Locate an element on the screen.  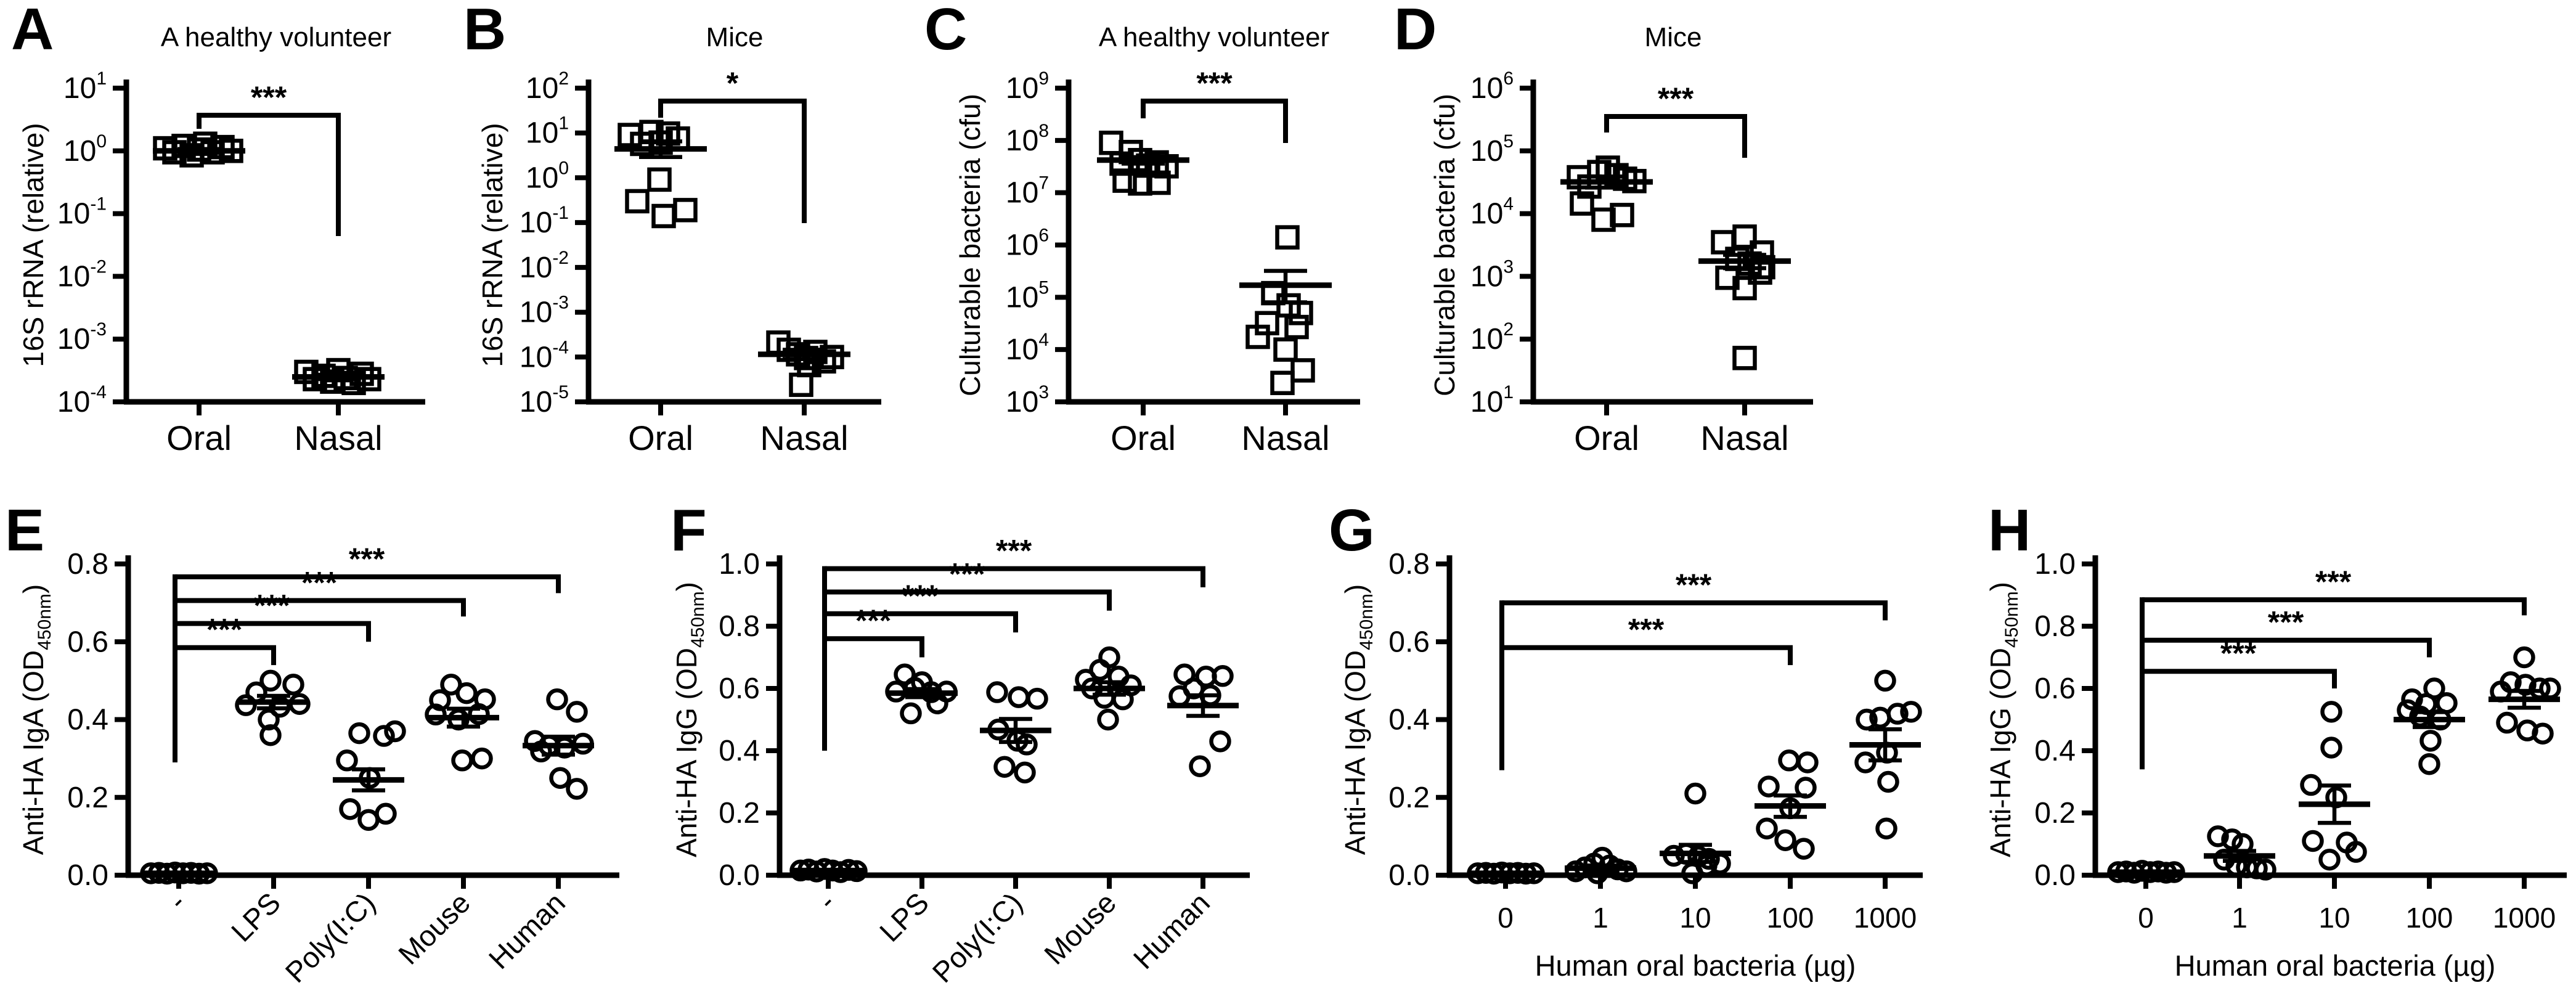
x-category-label: 1000 is located at coordinates (1886, 918).